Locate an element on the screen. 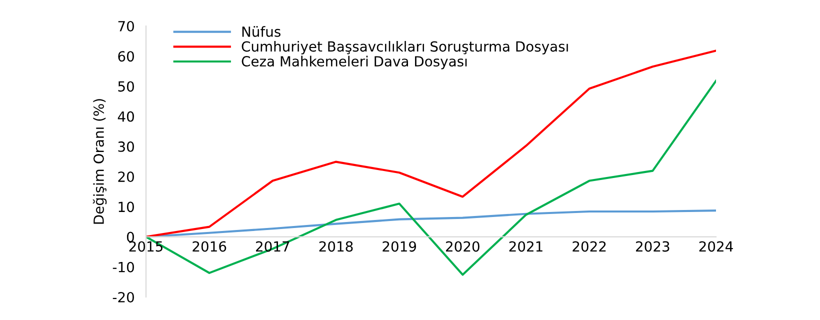 This screenshot has height=320, width=820. y-axis-title: Değişim Oranı (%) is located at coordinates (99, 161).